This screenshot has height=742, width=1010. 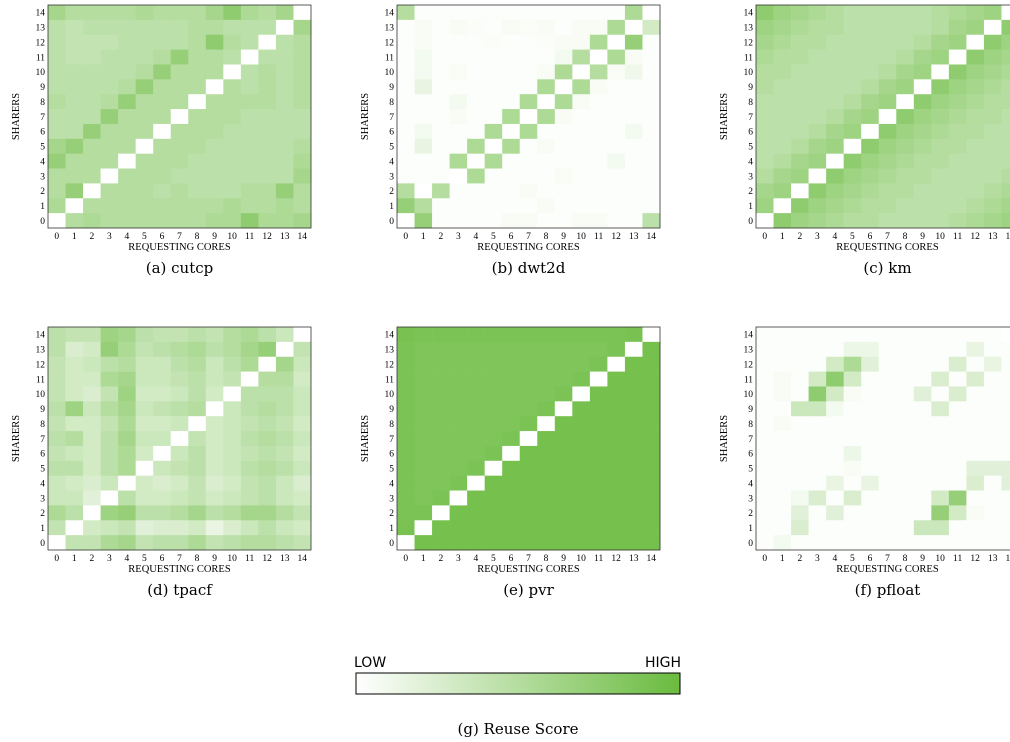 I want to click on x-tick-label: 6, so click(x=162, y=559).